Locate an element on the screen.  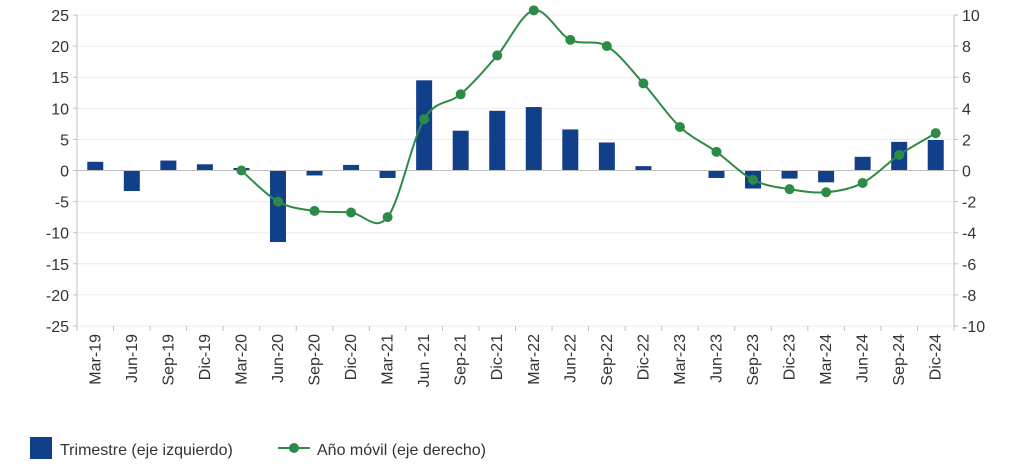
x-tick-label: Jun-20 is located at coordinates (278, 358).